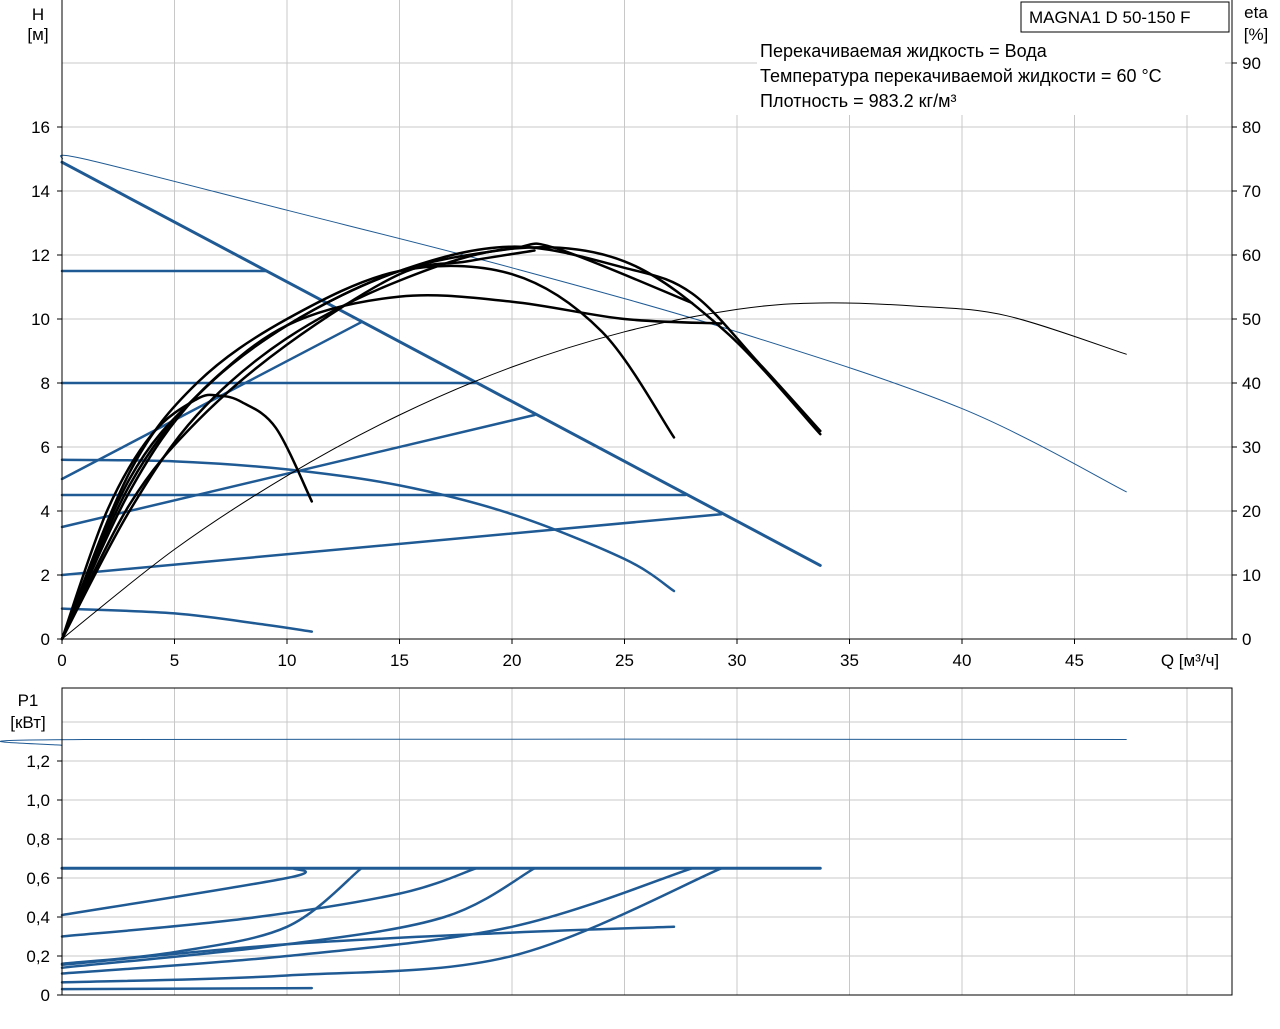 The width and height of the screenshot is (1280, 1029). Describe the element at coordinates (624, 660) in the screenshot. I see `q-tick-label: 25` at that location.